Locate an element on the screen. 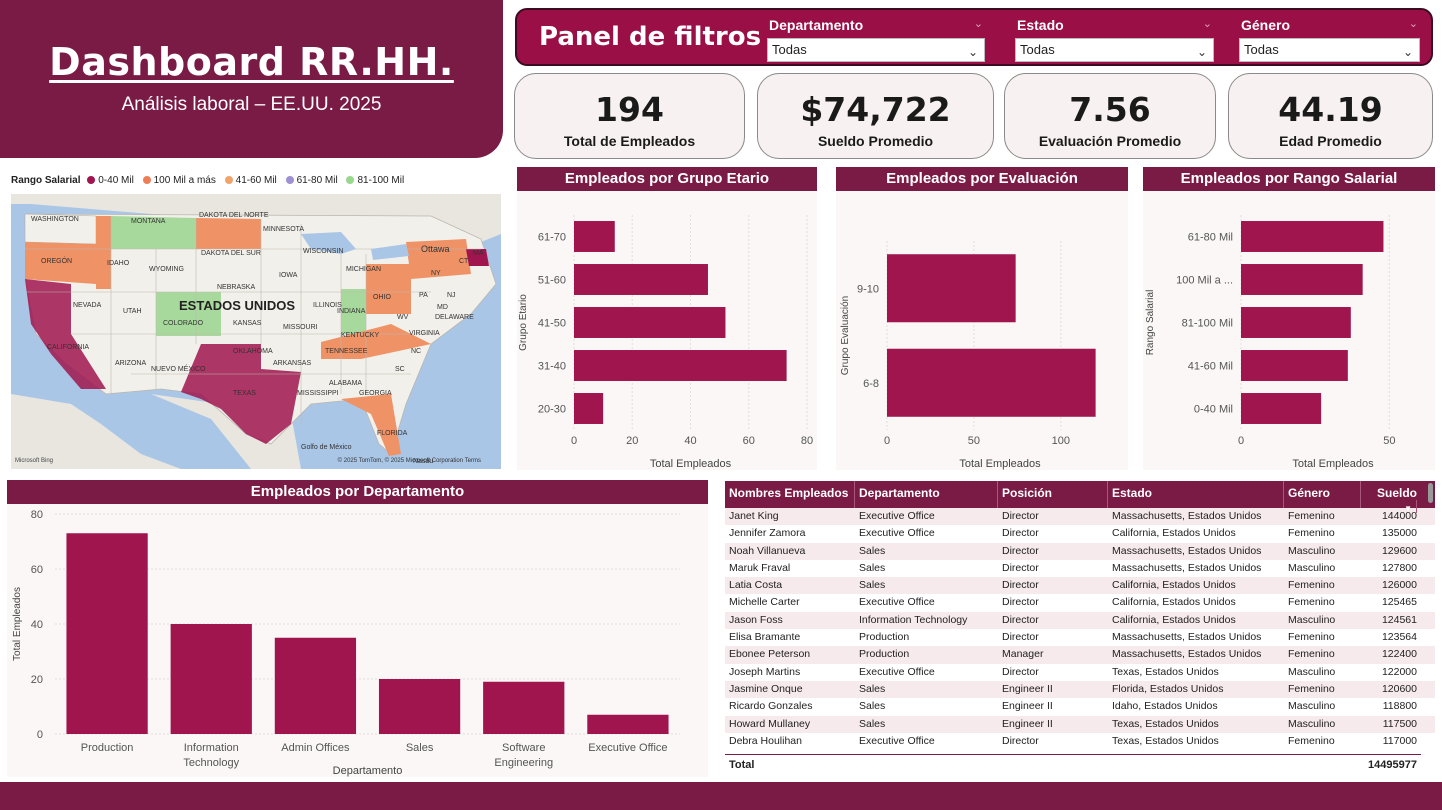  legend-label: 0-40 Mil is located at coordinates (116, 180).